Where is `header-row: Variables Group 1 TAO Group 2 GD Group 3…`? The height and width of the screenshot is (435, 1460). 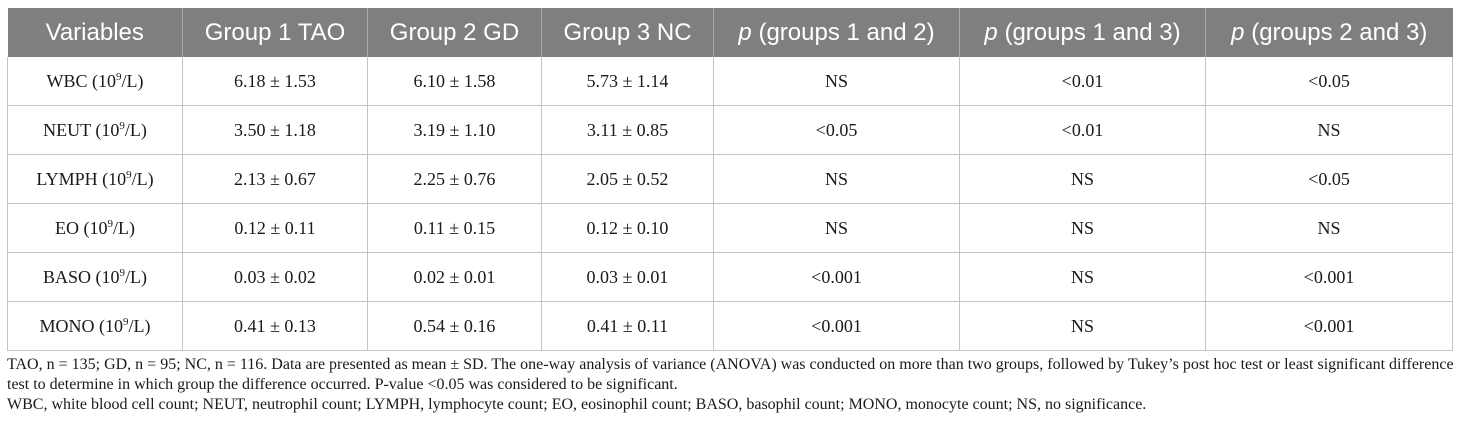
header-row: Variables Group 1 TAO Group 2 GD Group 3… is located at coordinates (730, 32).